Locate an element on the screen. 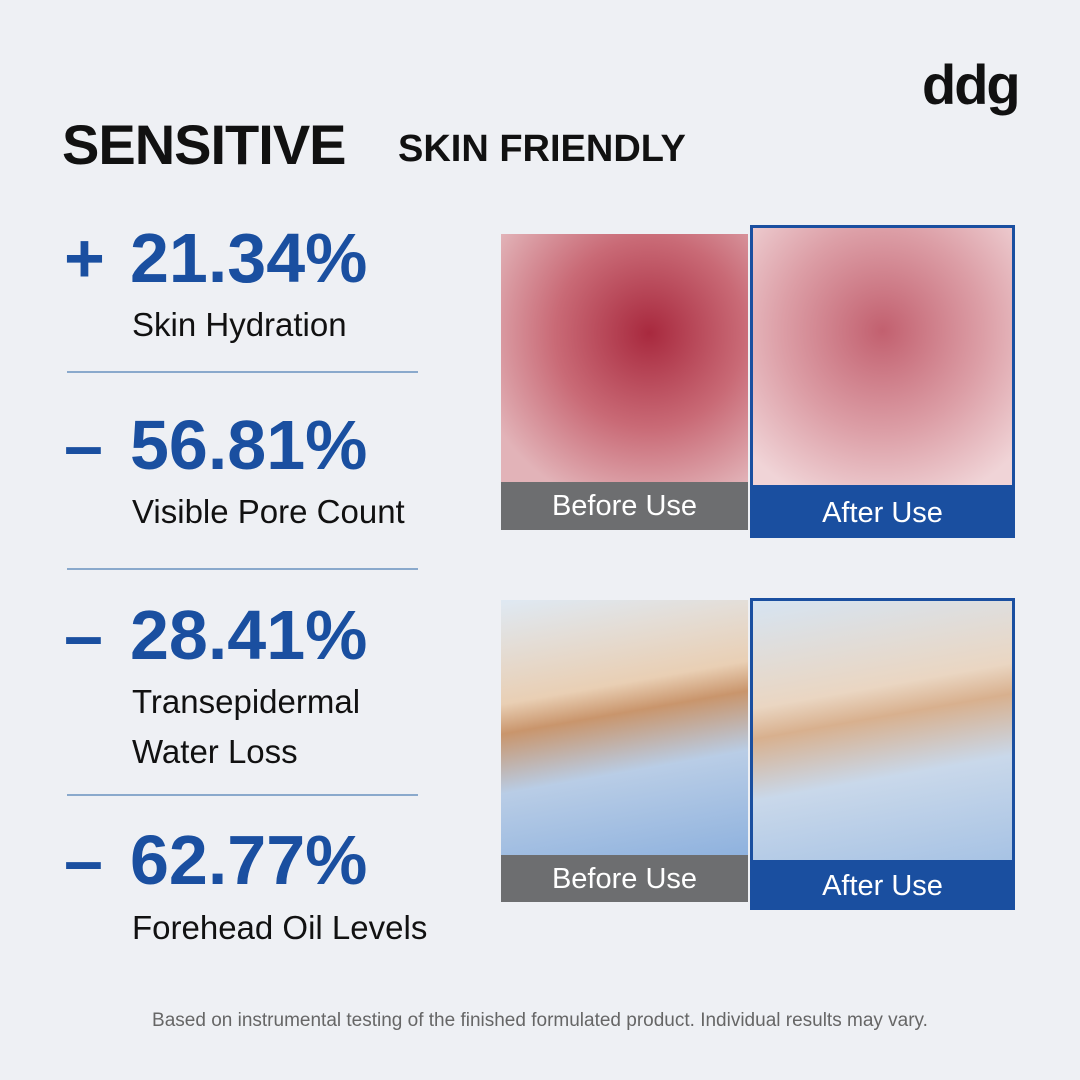  stat-label: Skin Hydration is located at coordinates (239, 324).